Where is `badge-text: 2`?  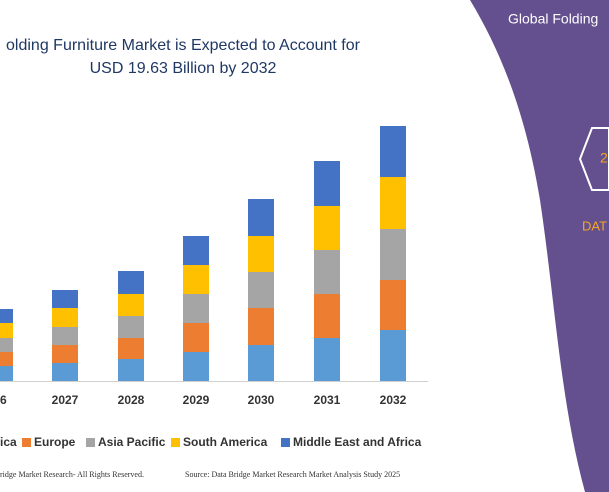 badge-text: 2 is located at coordinates (604, 158).